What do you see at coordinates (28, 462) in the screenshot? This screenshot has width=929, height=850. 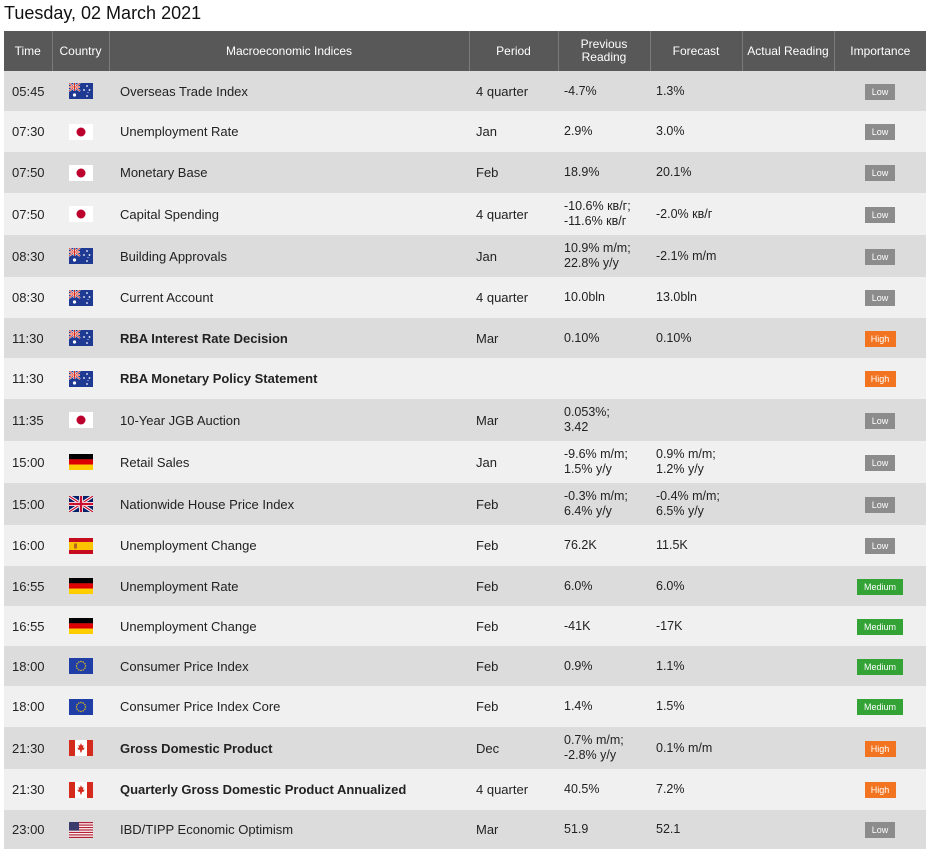 I see `time-cell: 15:00` at bounding box center [28, 462].